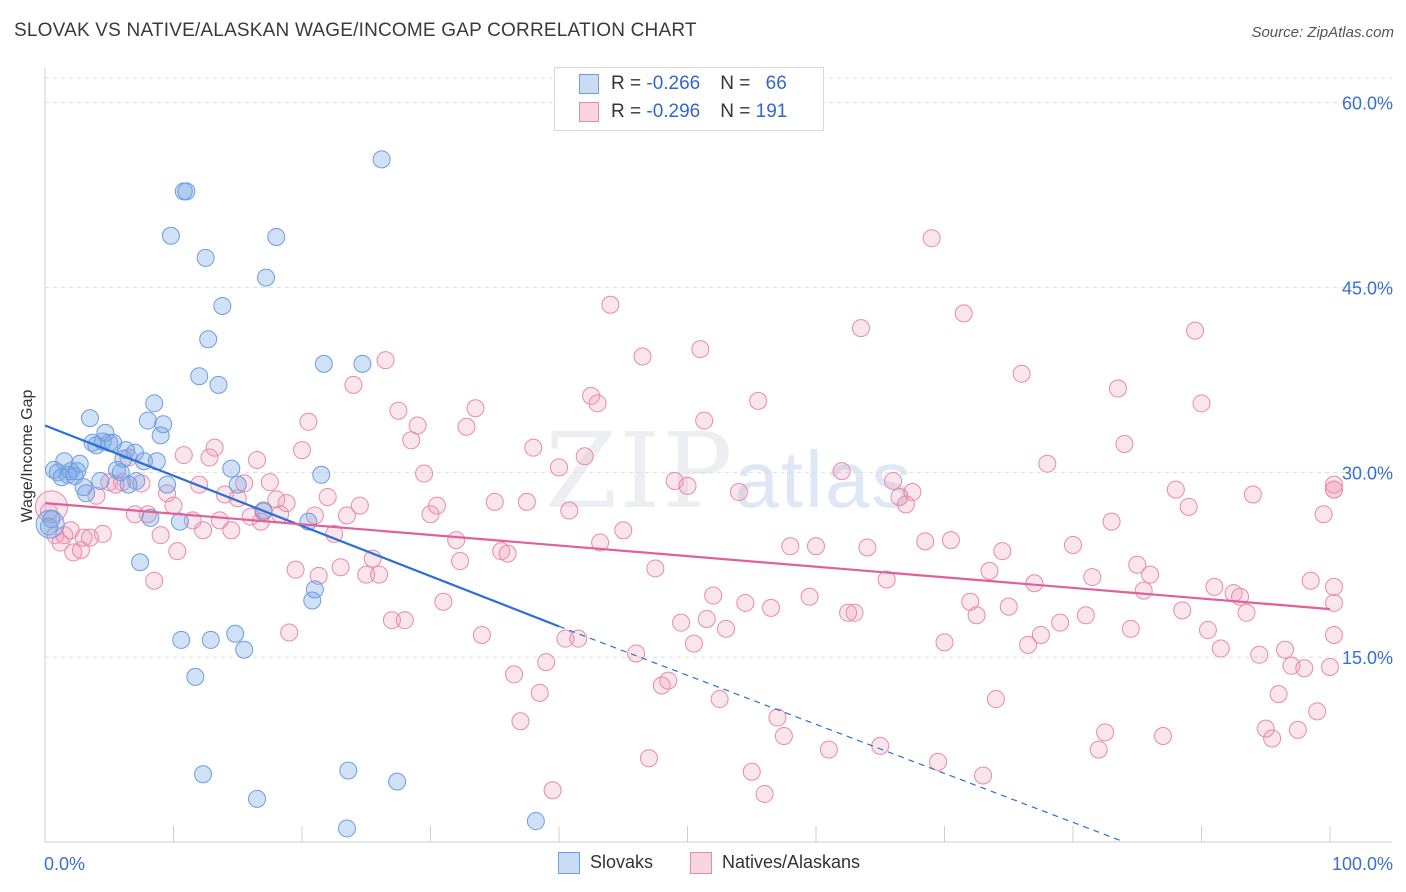 The width and height of the screenshot is (1406, 892). What do you see at coordinates (1367, 658) in the screenshot?
I see `y-tick-label: 15.0%` at bounding box center [1367, 658].